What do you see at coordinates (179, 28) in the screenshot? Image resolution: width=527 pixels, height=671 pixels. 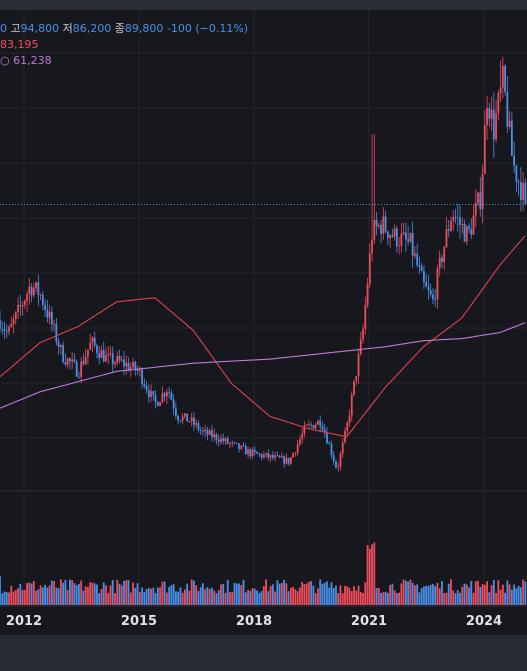 I see `change-value: -100` at bounding box center [179, 28].